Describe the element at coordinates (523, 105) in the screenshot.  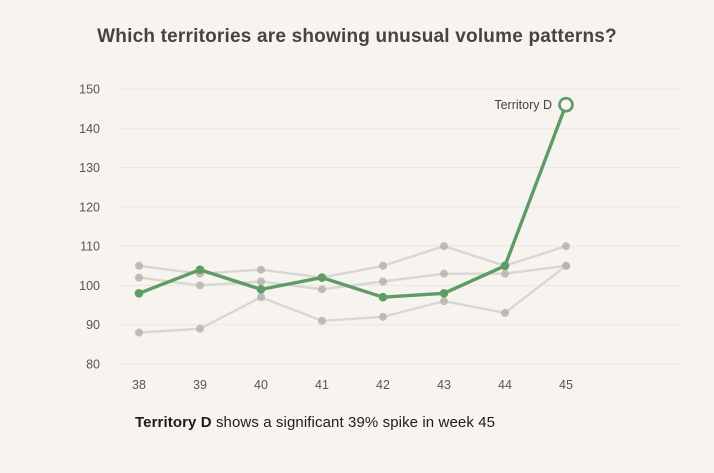
I see `series-annotation-label: Territory D` at that location.